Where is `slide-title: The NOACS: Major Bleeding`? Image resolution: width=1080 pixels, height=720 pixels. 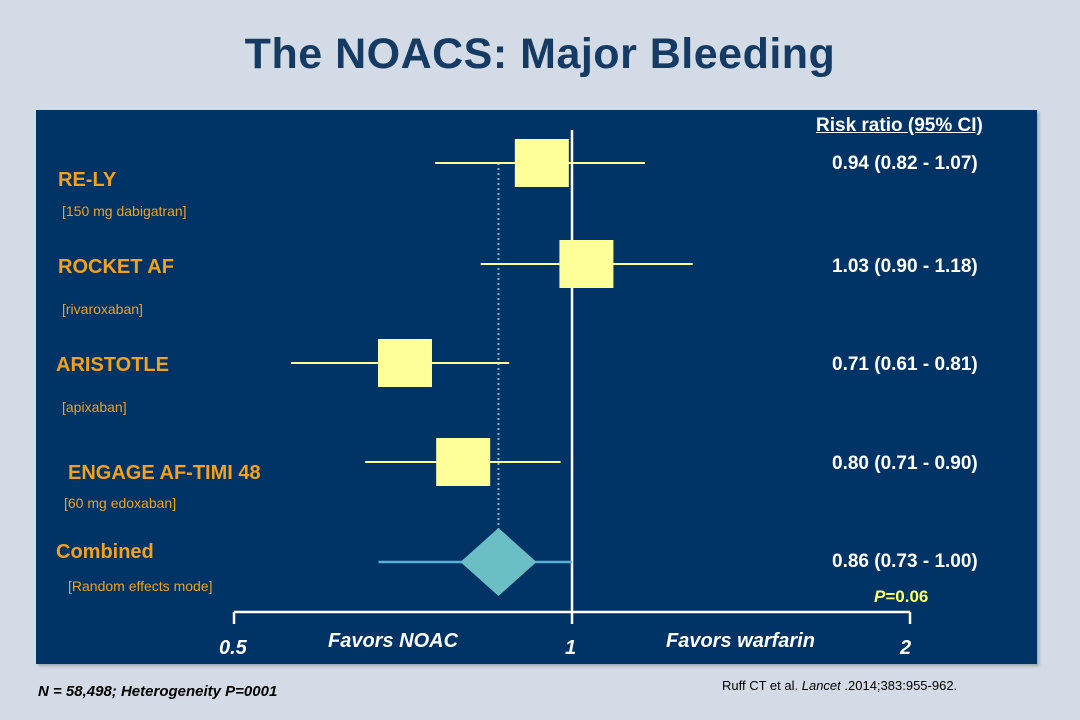 slide-title: The NOACS: Major Bleeding is located at coordinates (540, 54).